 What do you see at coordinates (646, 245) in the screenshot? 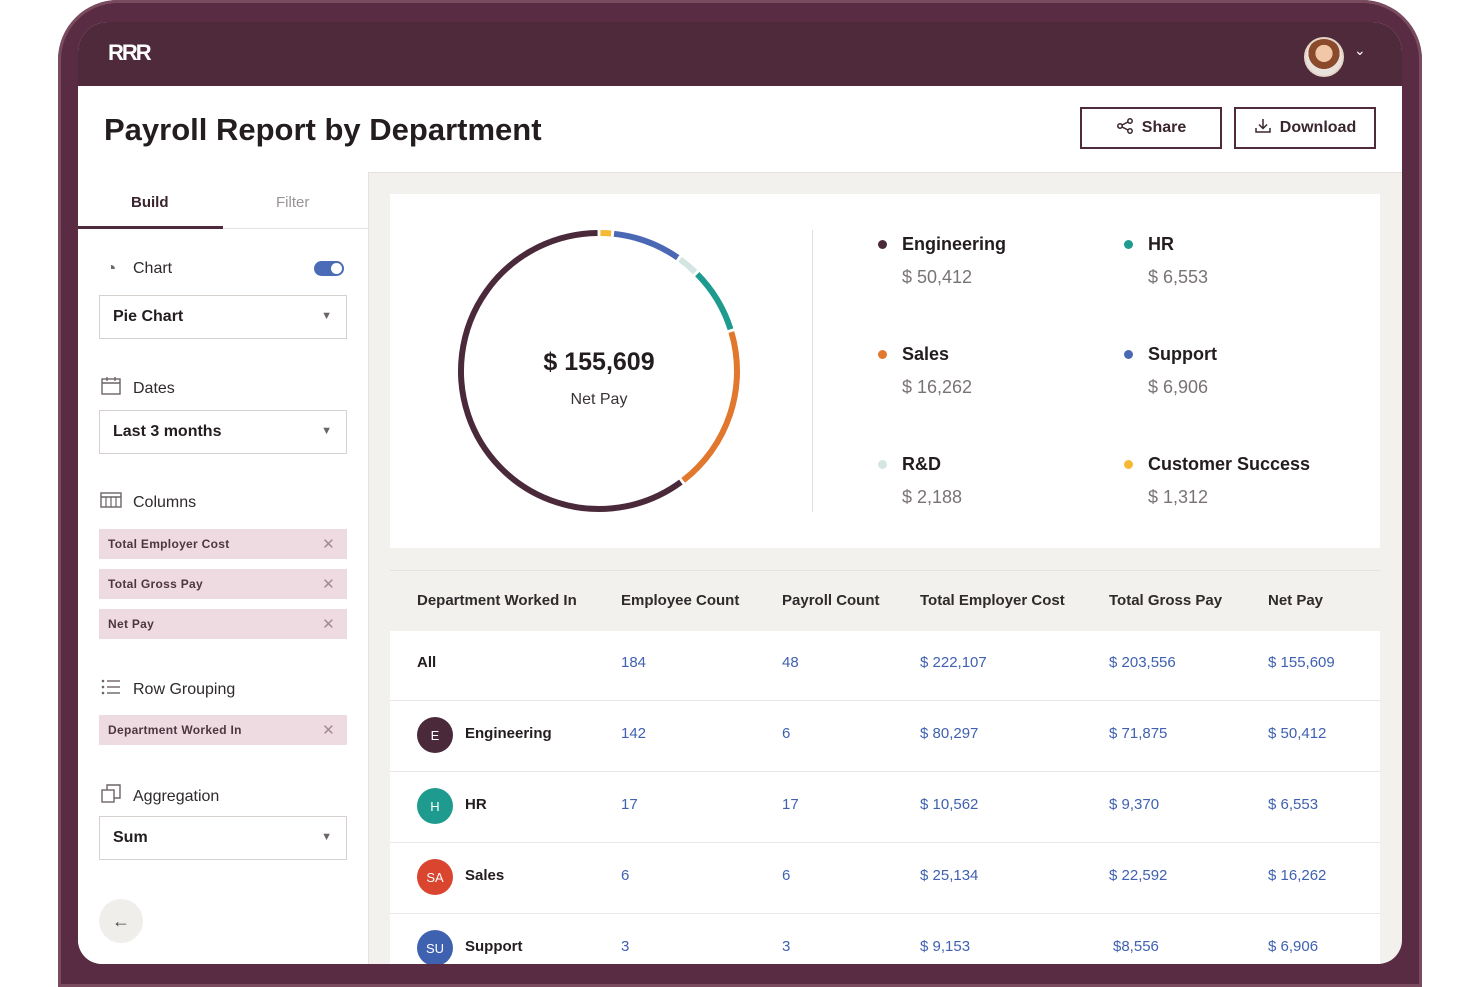
I see `pie-slice-support` at bounding box center [646, 245].